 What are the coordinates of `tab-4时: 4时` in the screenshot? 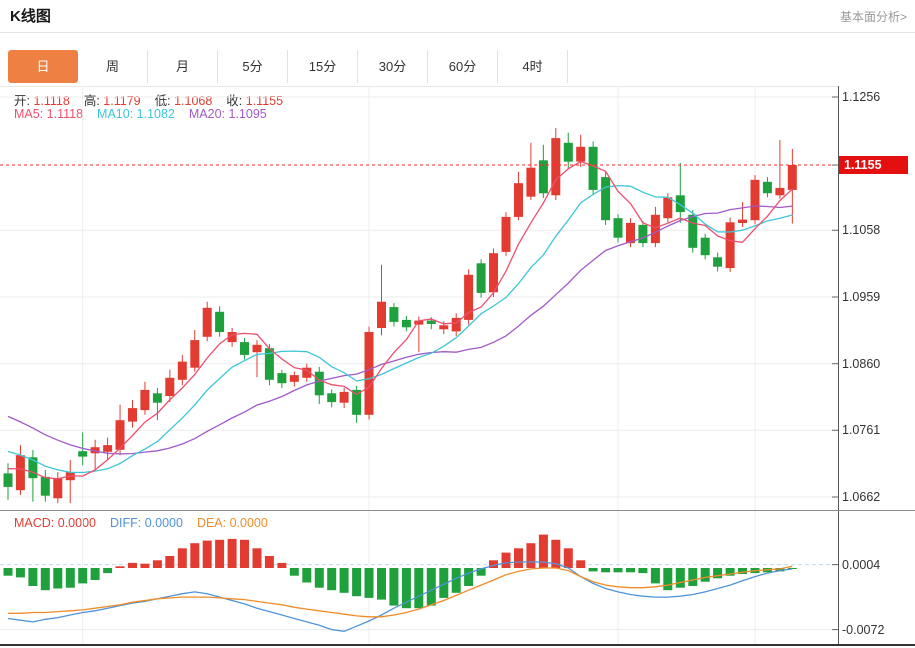 It's located at (533, 66).